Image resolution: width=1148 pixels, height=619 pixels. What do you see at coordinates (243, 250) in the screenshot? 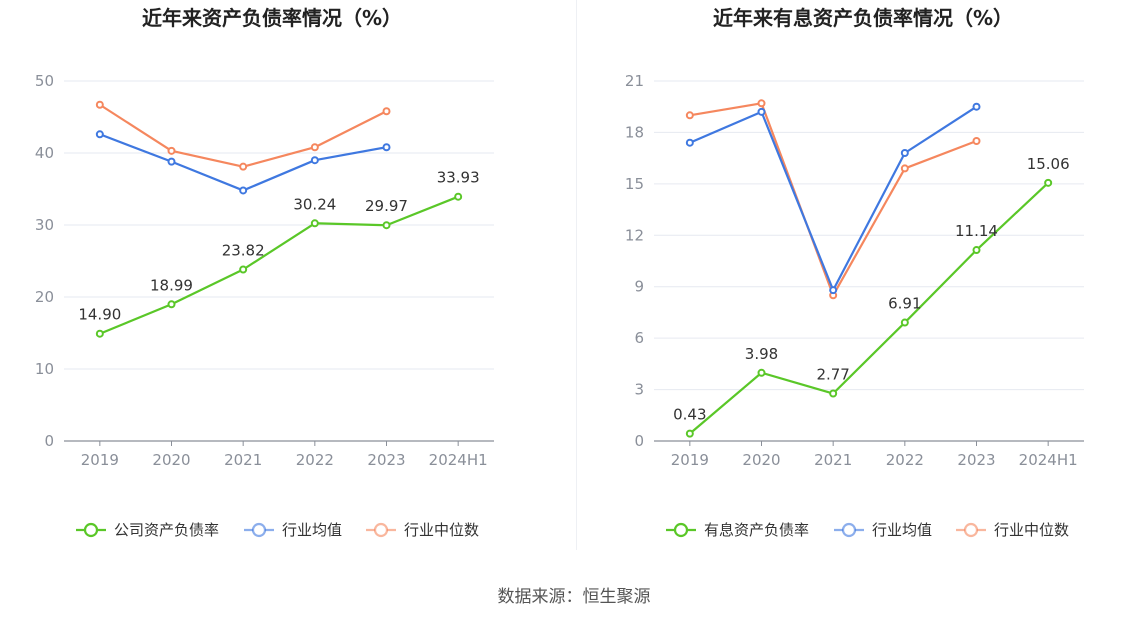
I see `data-label: 23.82` at bounding box center [243, 250].